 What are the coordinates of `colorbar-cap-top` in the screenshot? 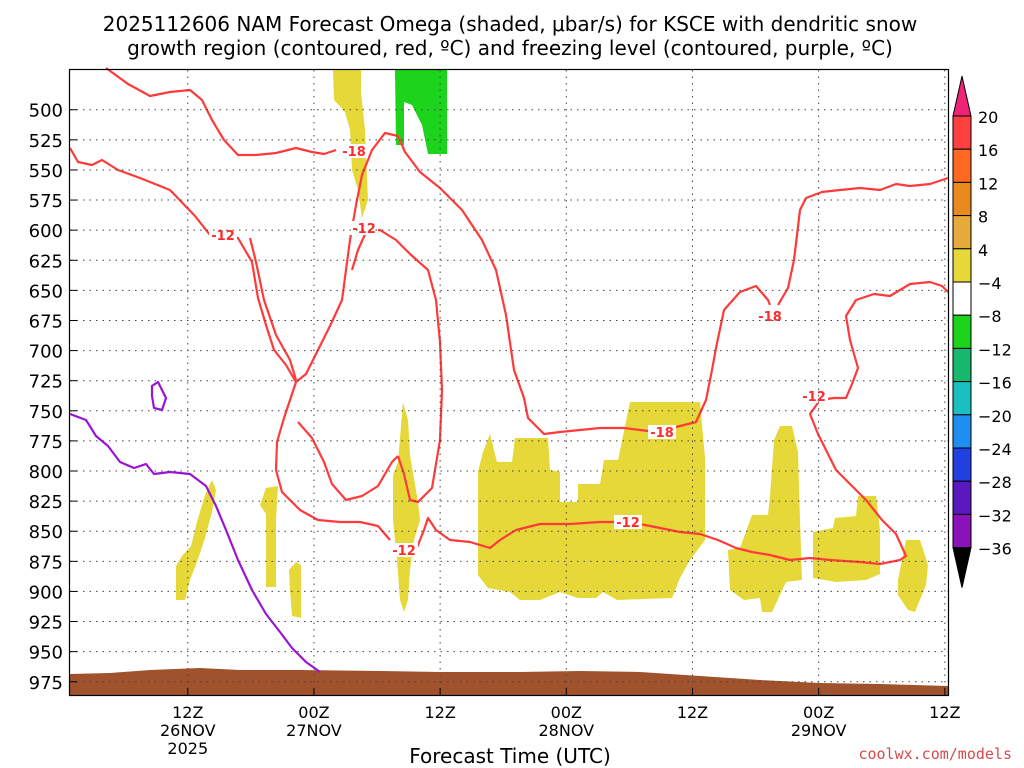 It's located at (962, 96).